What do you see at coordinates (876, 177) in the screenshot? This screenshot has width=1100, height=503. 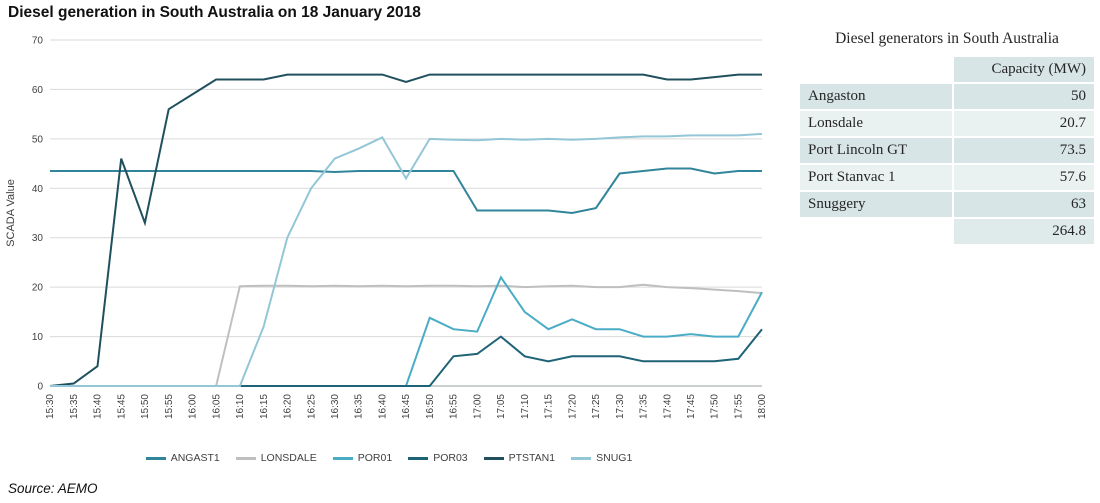 I see `generator-name-cell: Port Stanvac 1` at bounding box center [876, 177].